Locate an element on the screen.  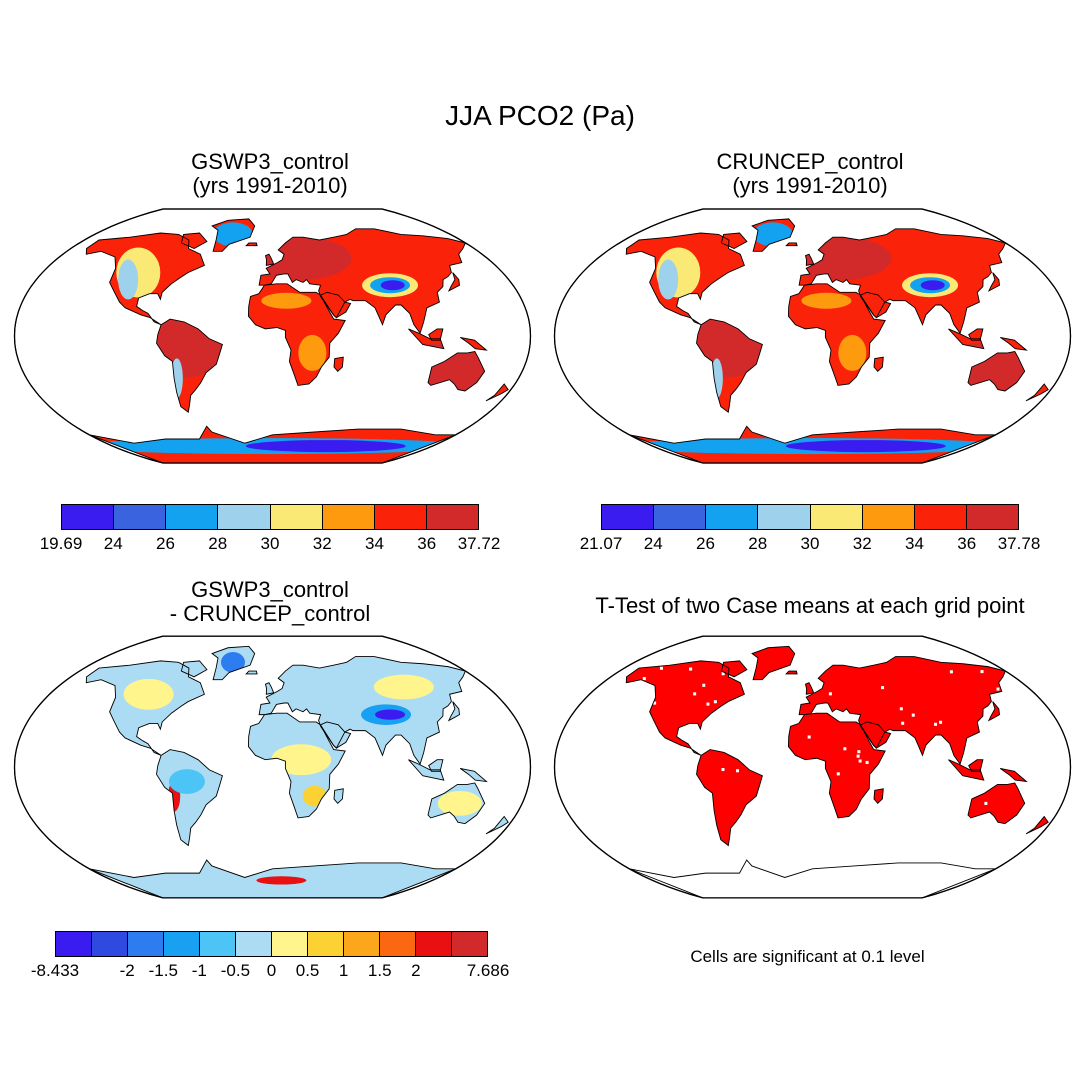
colorbar-tick-label: -1 is located at coordinates (199, 970).